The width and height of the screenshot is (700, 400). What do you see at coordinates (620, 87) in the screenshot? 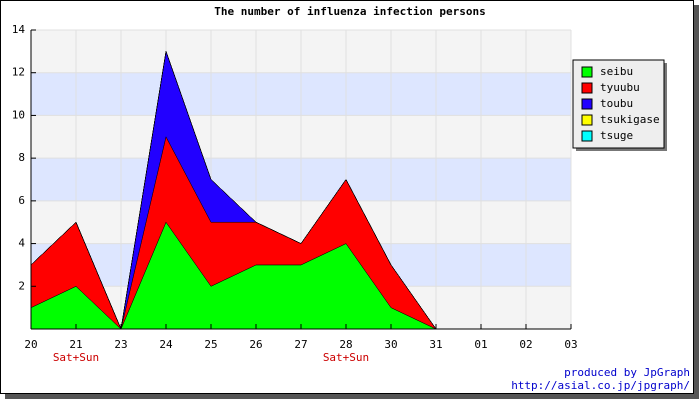
I see `legend-label: tyuubu` at bounding box center [620, 87].